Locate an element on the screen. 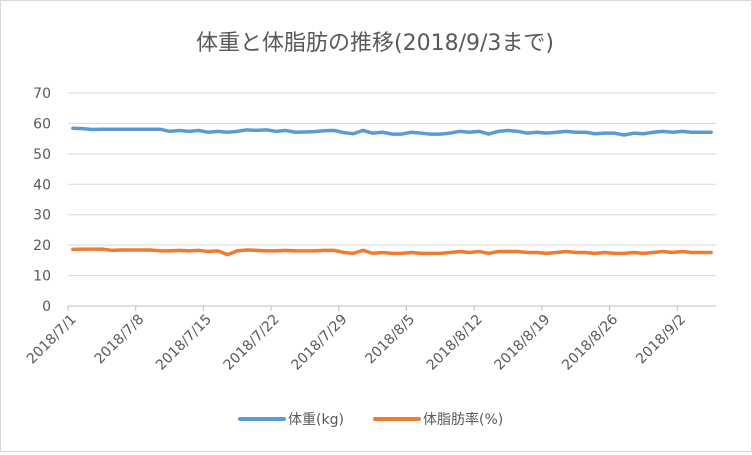  series-line-weight is located at coordinates (392, 131).